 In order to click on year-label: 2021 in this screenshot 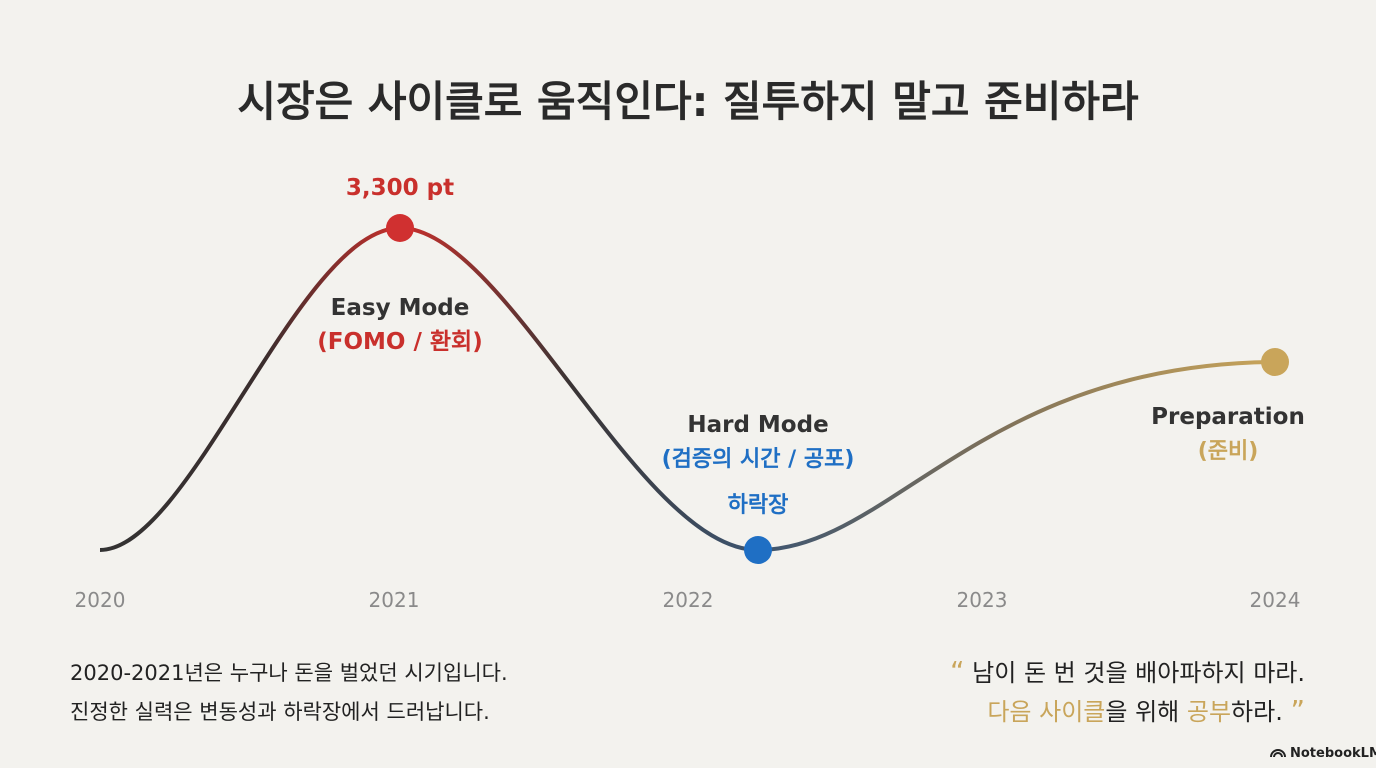, I will do `click(394, 600)`.